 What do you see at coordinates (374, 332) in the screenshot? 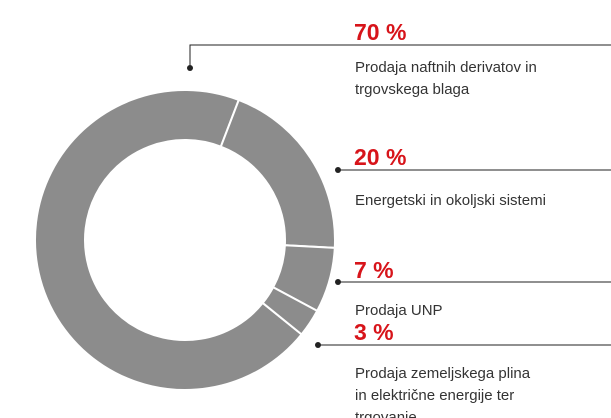
I see `value-label: 3 %` at bounding box center [374, 332].